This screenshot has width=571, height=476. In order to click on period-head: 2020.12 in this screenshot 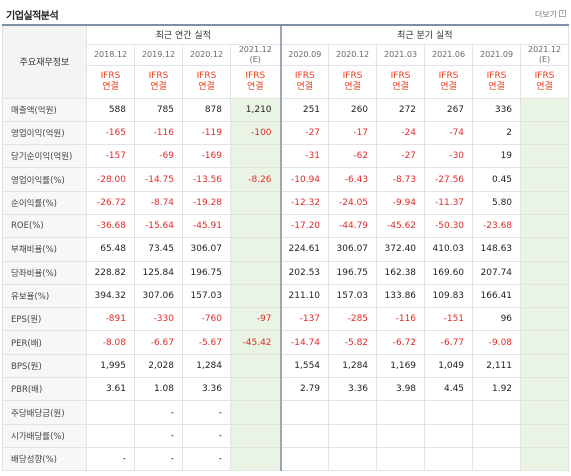, I will do `click(353, 54)`.